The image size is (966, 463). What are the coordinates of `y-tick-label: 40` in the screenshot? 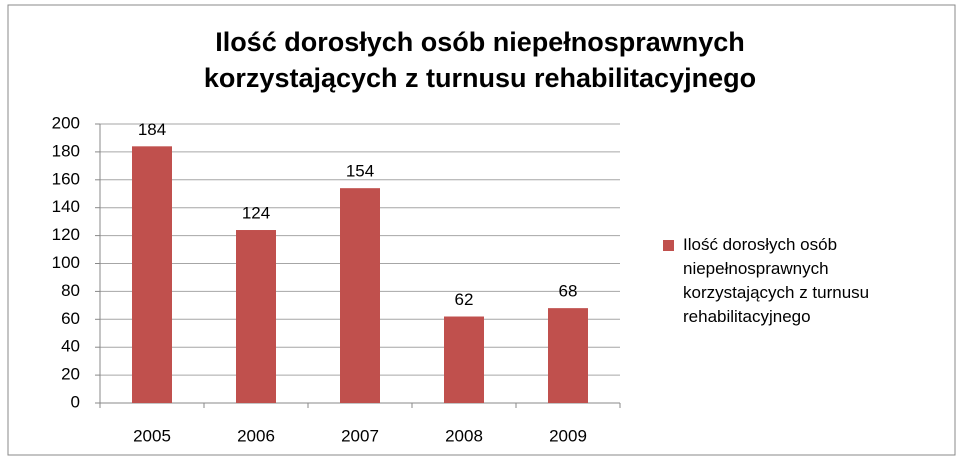 It's located at (70, 346).